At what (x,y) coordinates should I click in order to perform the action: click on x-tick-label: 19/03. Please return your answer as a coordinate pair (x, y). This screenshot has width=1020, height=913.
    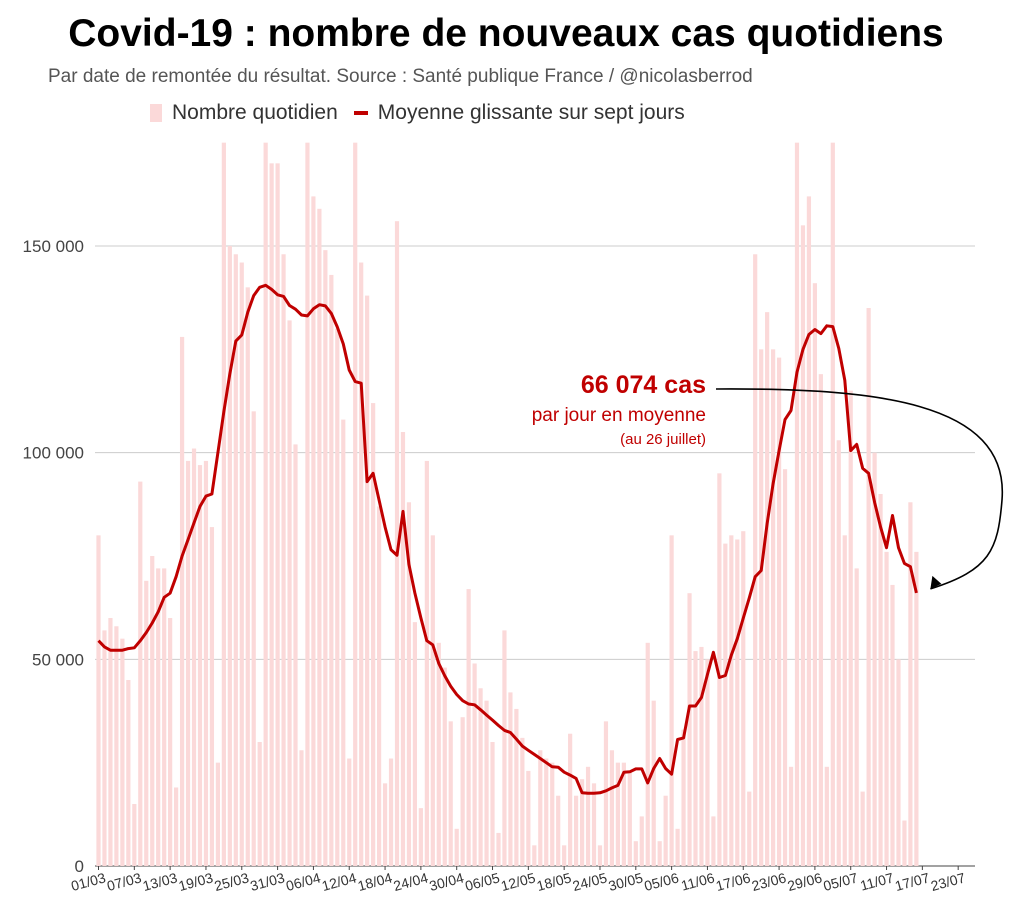
    Looking at the image, I should click on (196, 881).